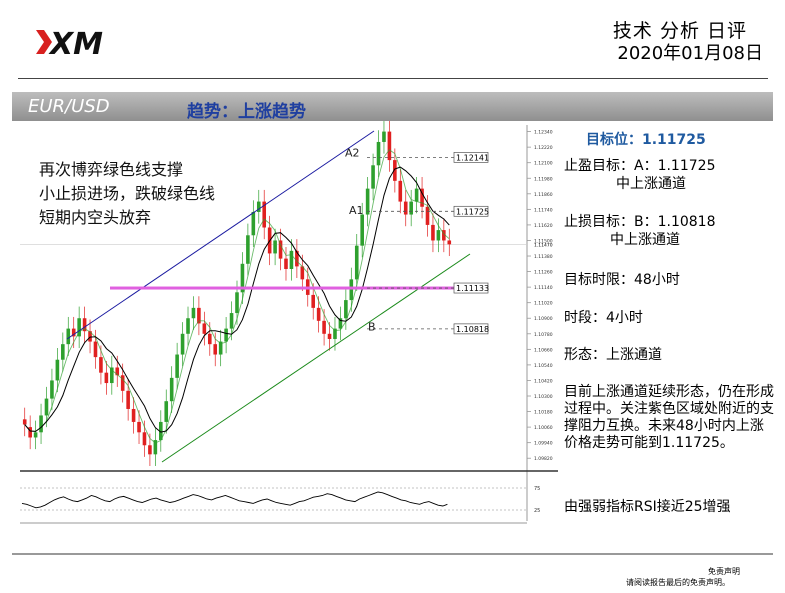  I want to click on target-horizon: 目标时限：48小时, so click(622, 280).